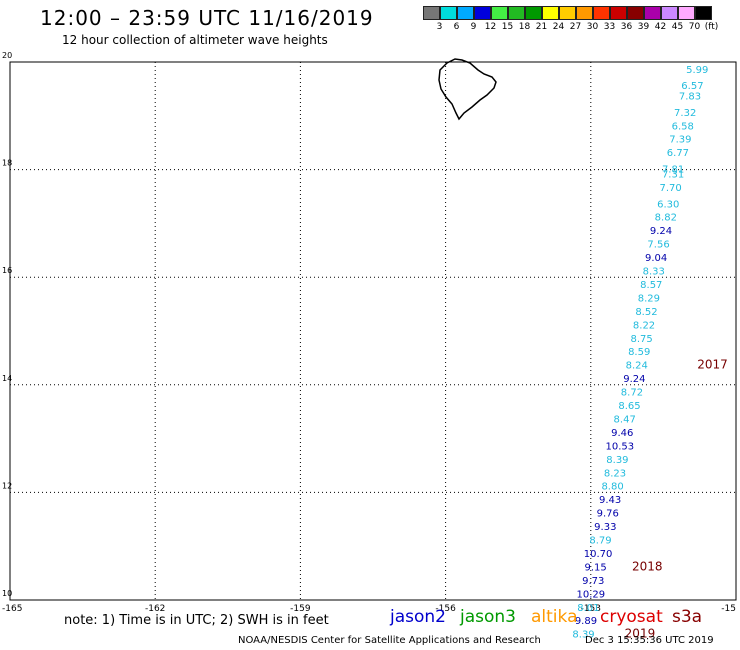  What do you see at coordinates (507, 27) in the screenshot?
I see `legend-label: 15` at bounding box center [507, 27].